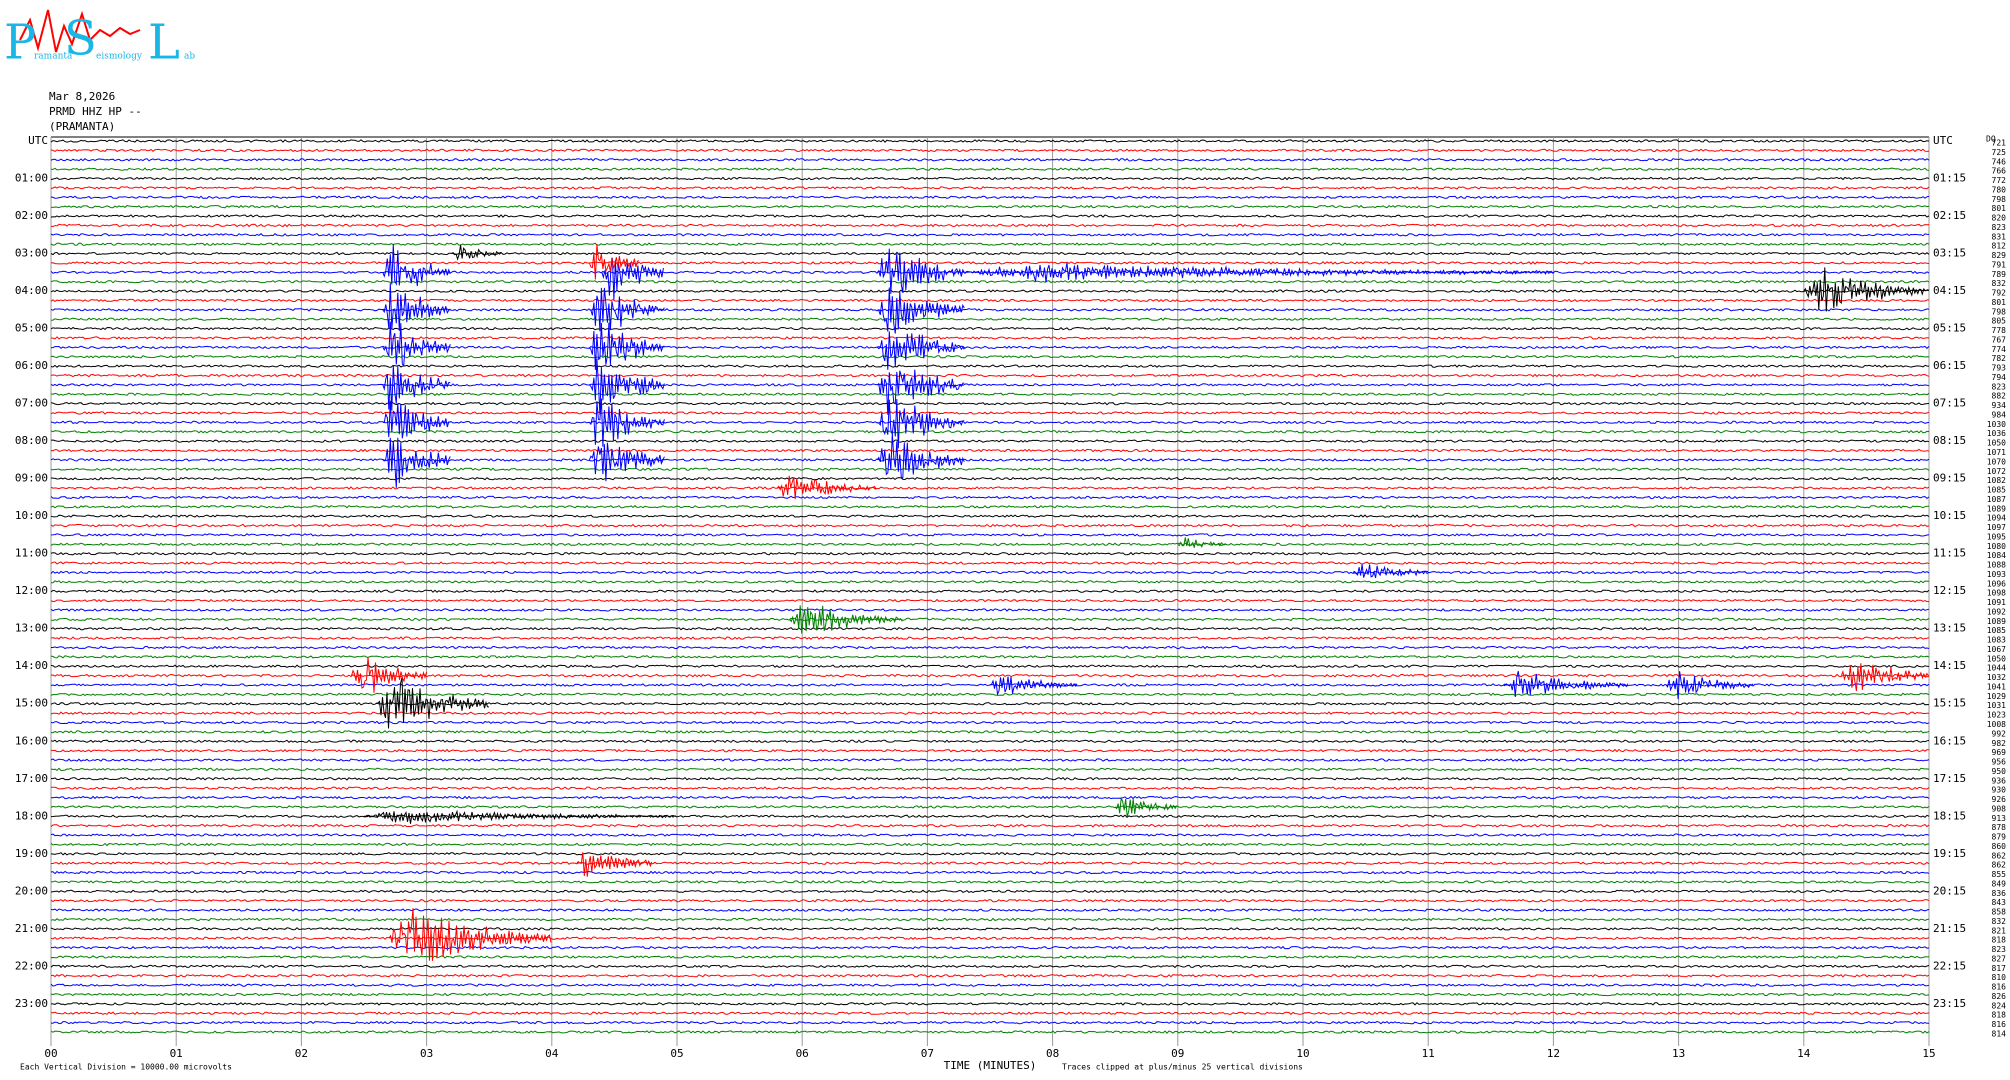 This screenshot has width=2010, height=1080. Describe the element at coordinates (1996, 677) in the screenshot. I see `row-value: 1032` at that location.